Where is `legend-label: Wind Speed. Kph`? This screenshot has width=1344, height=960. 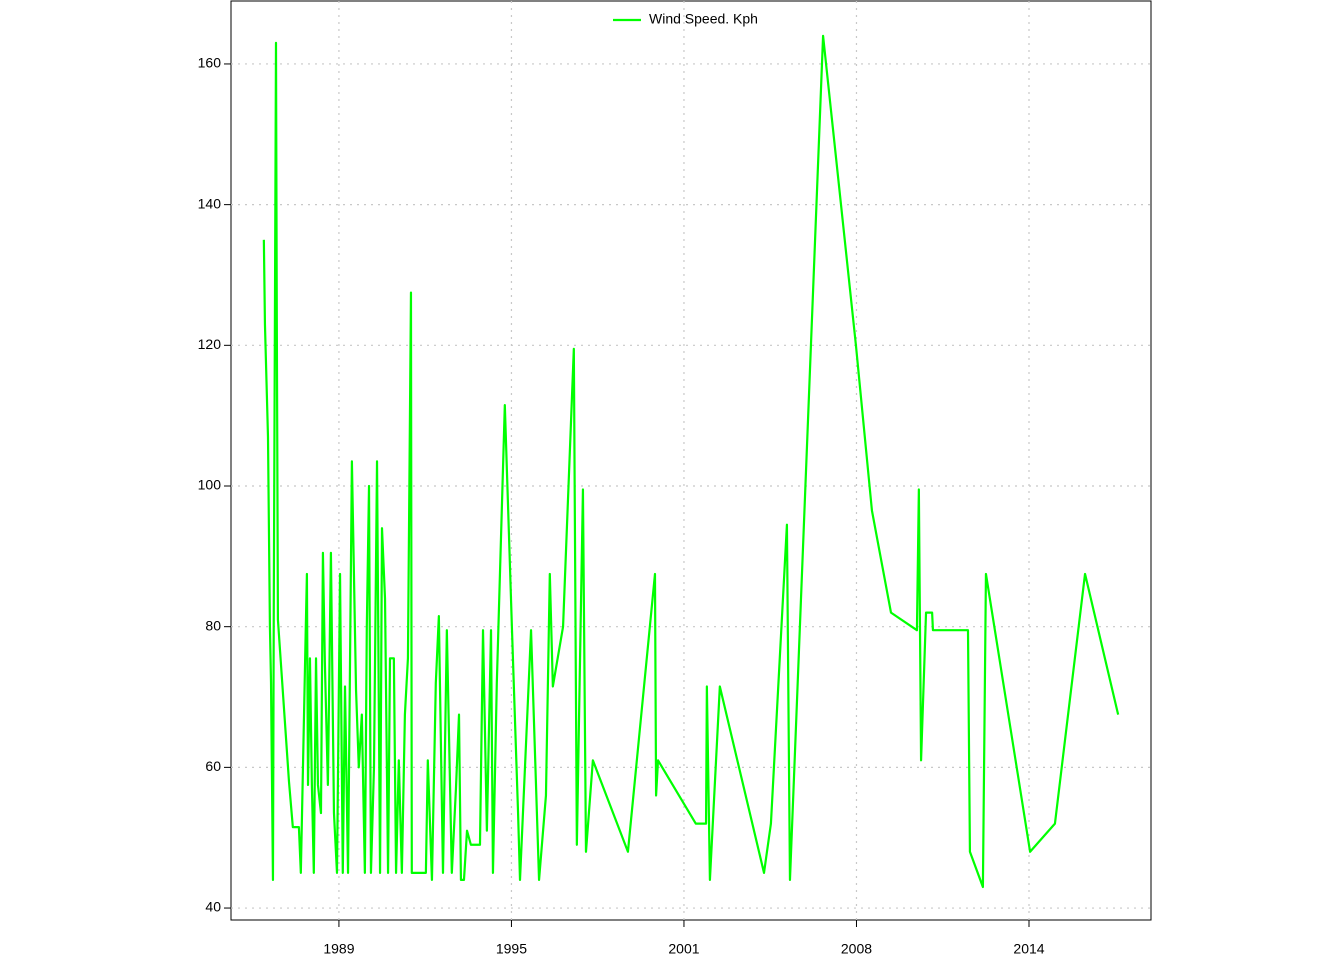 legend-label: Wind Speed. Kph is located at coordinates (703, 19).